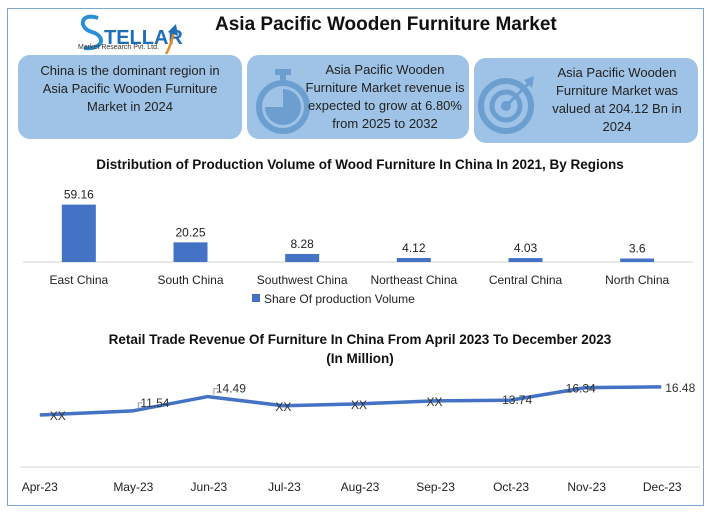  I want to click on x-tick-label: South China, so click(190, 280).